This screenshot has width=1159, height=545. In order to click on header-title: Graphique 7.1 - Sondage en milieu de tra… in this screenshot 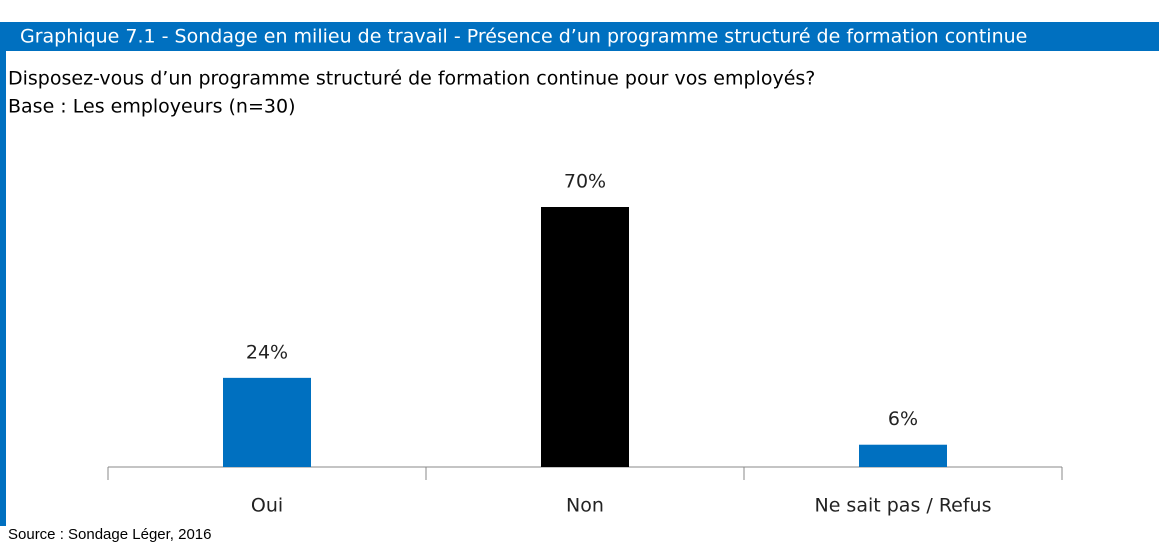, I will do `click(523, 37)`.